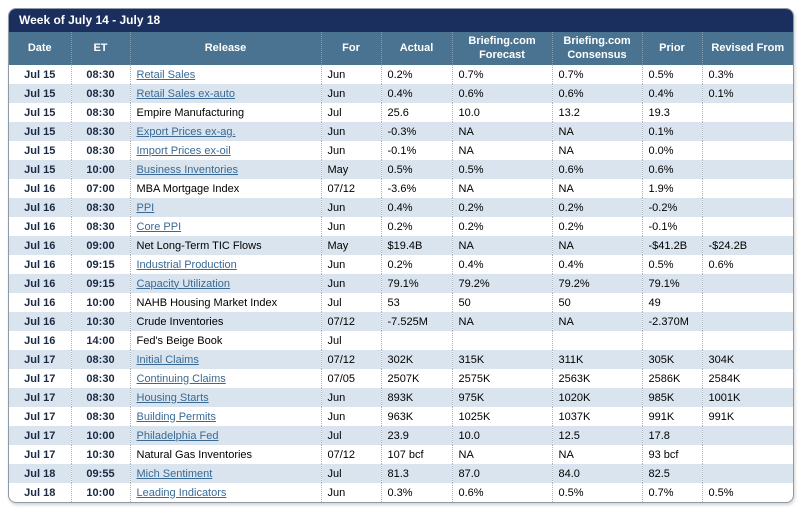 Image resolution: width=800 pixels, height=509 pixels. Describe the element at coordinates (186, 264) in the screenshot. I see `release-link: Industrial Production` at that location.